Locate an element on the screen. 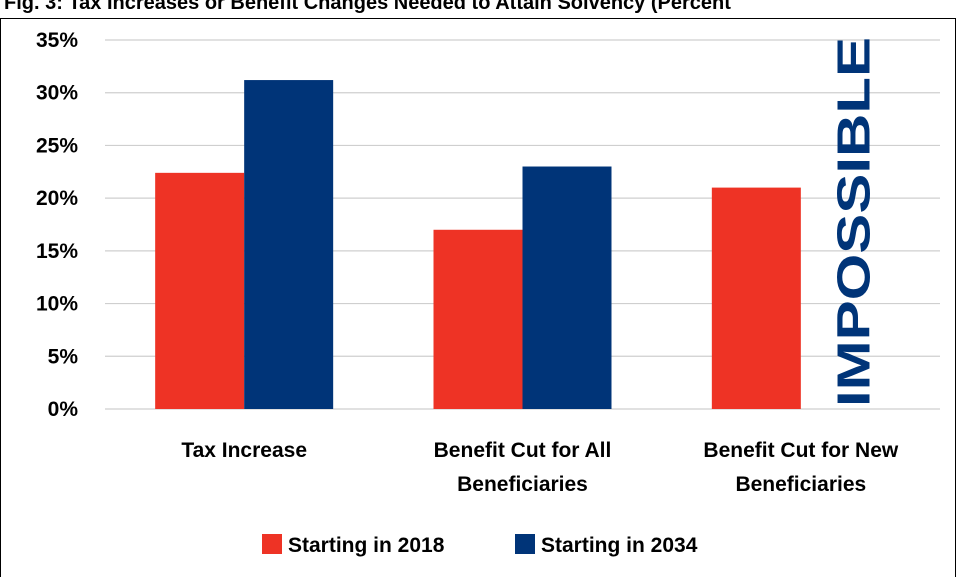  x-category-label: Benefit Cut for New is located at coordinates (801, 450).